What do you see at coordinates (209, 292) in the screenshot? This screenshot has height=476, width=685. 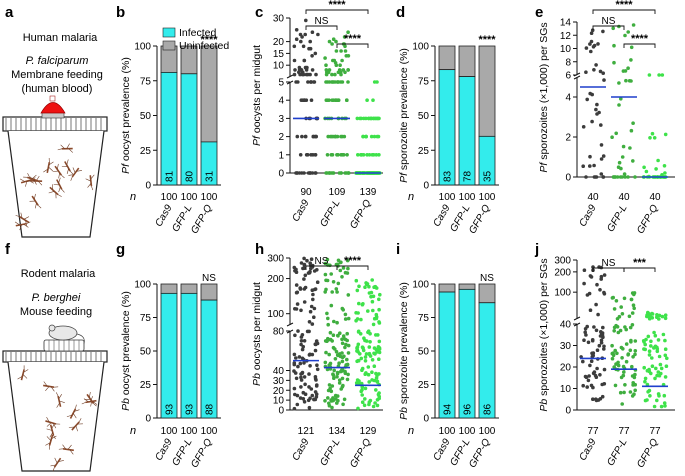 I see `bar-uninfected` at bounding box center [209, 292].